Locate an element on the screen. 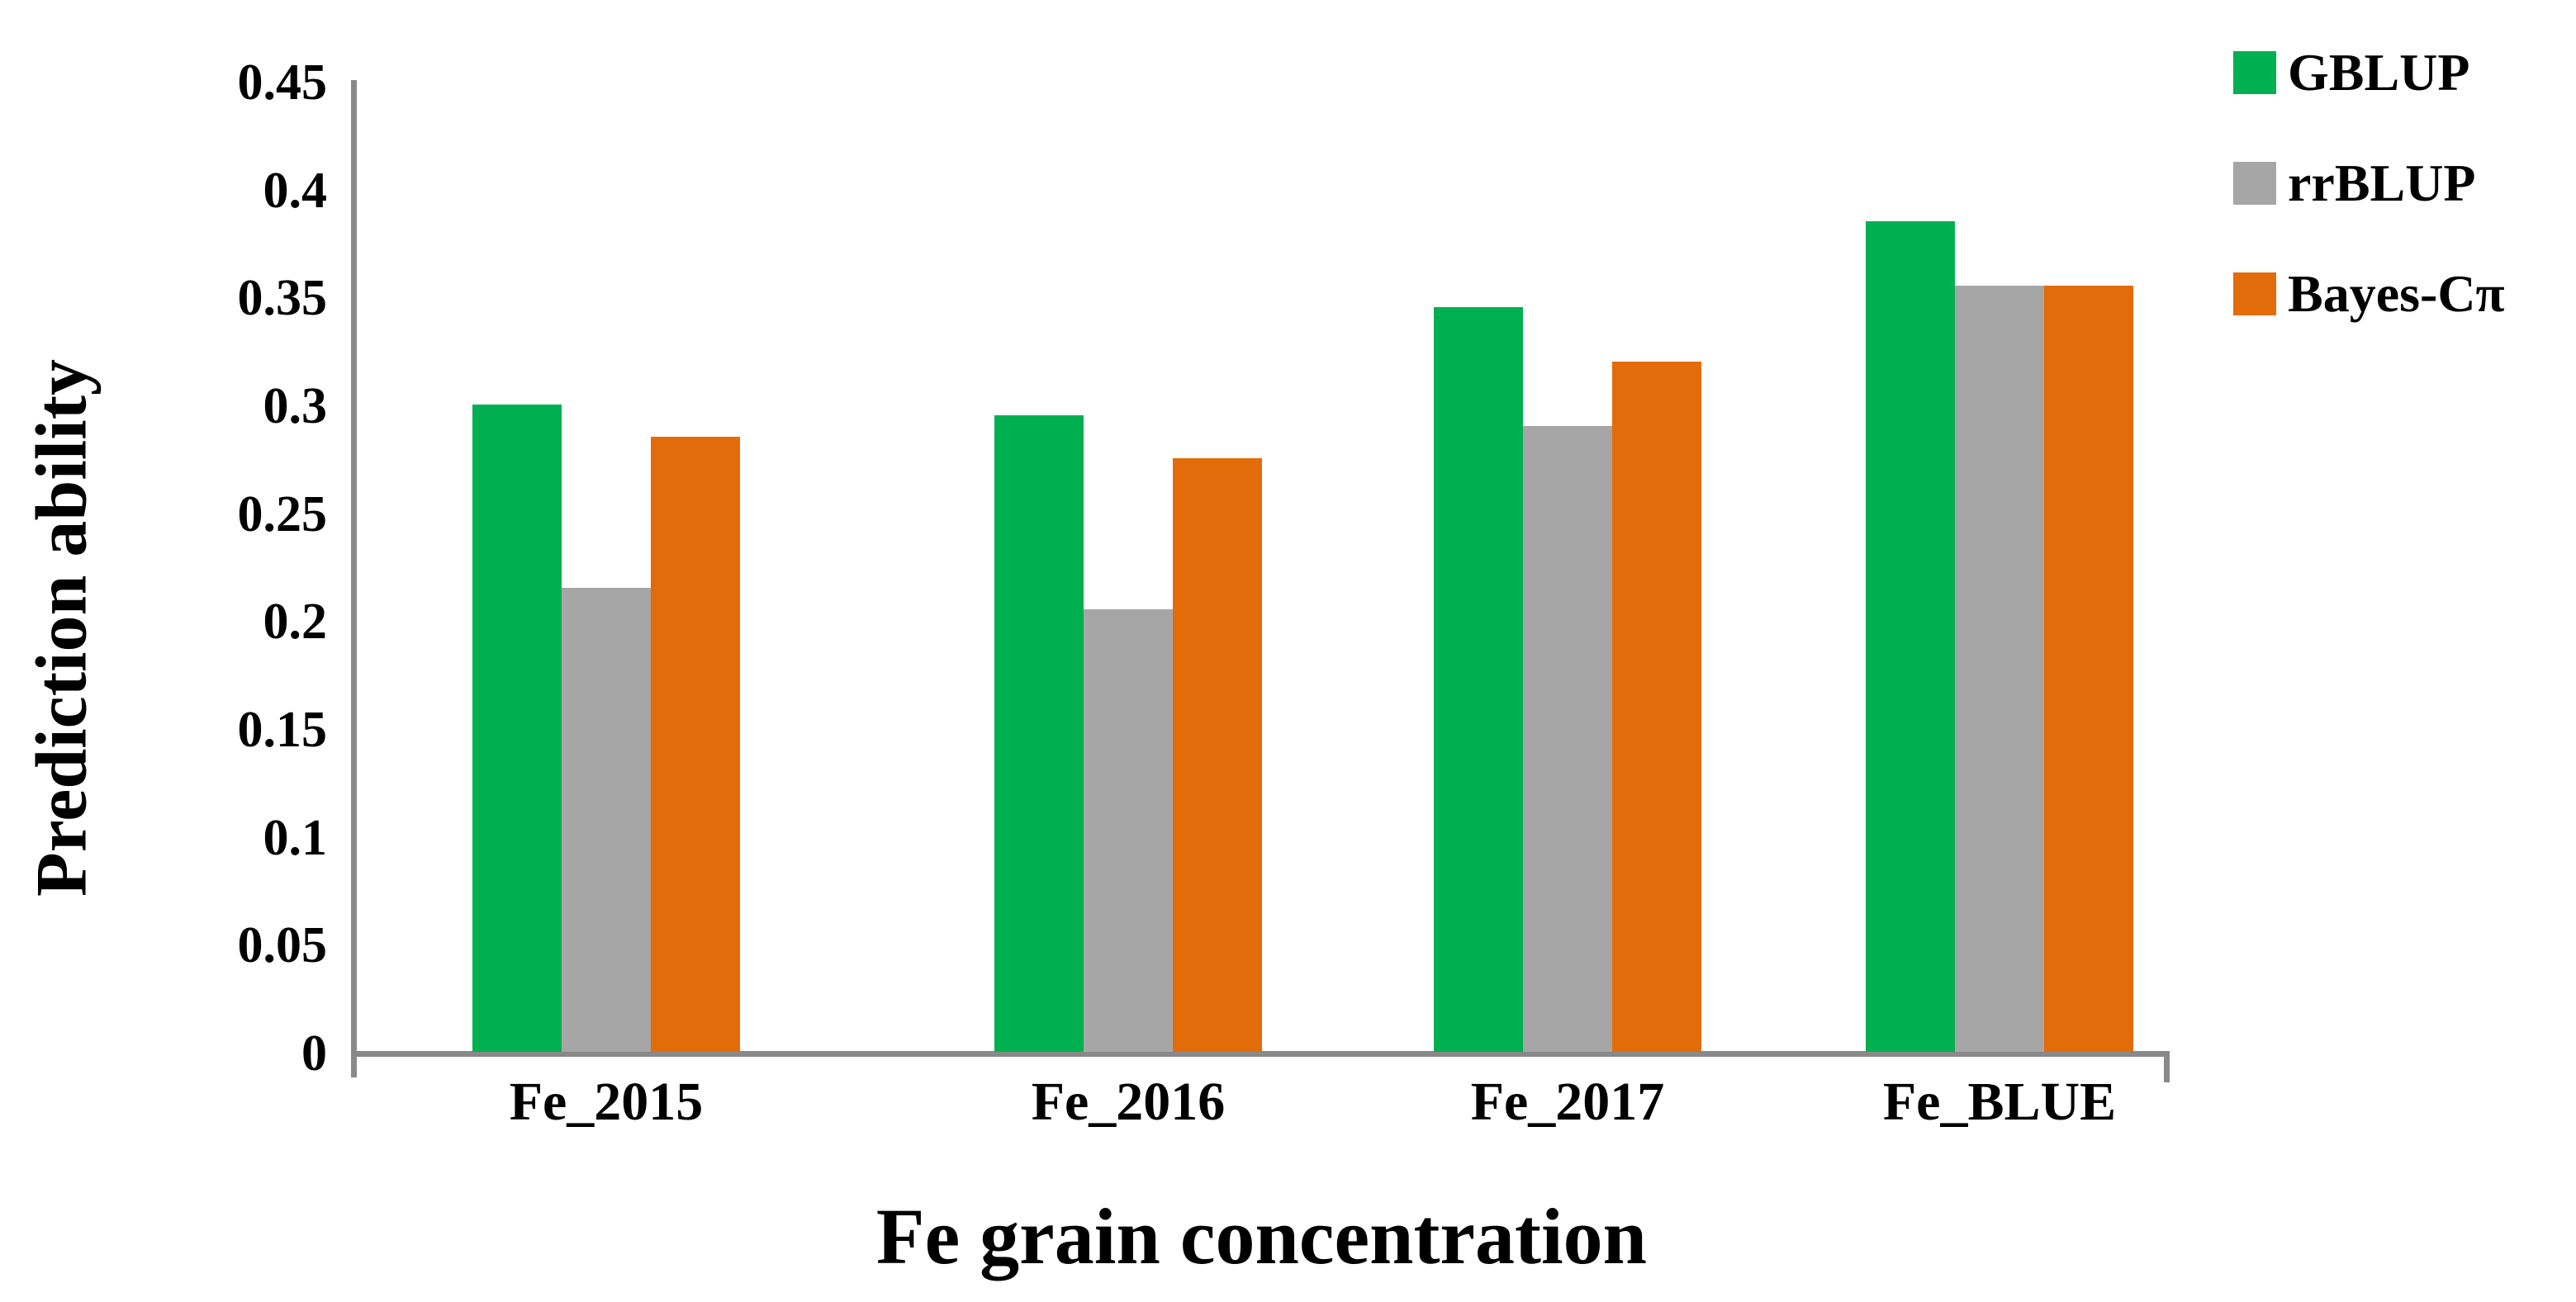 The image size is (2576, 1302). legend: GBLUP rrBLUP Bayes-Cπ is located at coordinates (2369, 206).